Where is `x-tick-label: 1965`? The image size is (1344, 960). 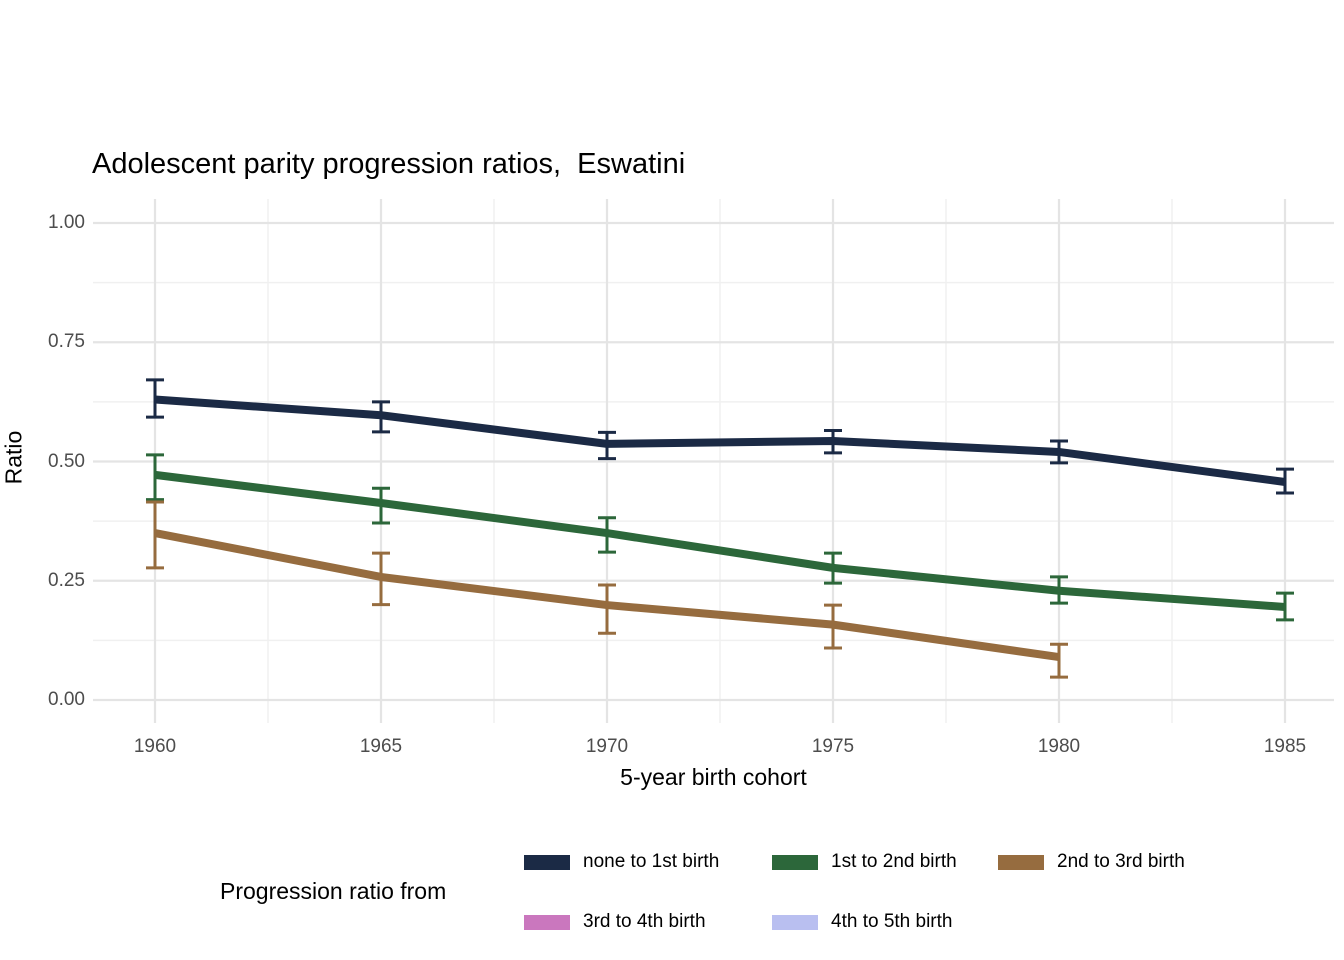 x-tick-label: 1965 is located at coordinates (381, 746).